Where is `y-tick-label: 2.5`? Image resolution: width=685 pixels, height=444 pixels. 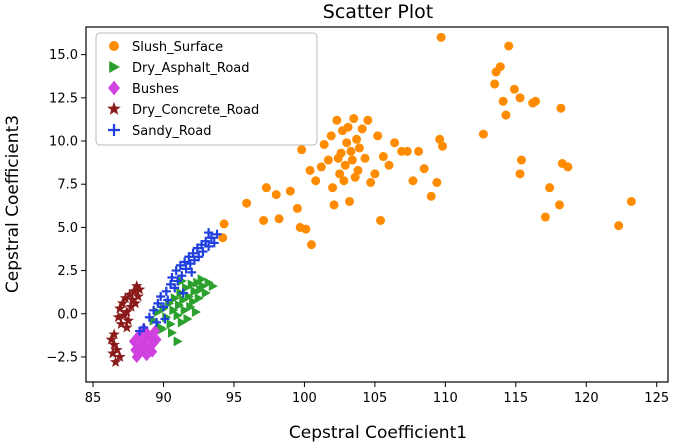 y-tick-label: 2.5 is located at coordinates (67, 271).